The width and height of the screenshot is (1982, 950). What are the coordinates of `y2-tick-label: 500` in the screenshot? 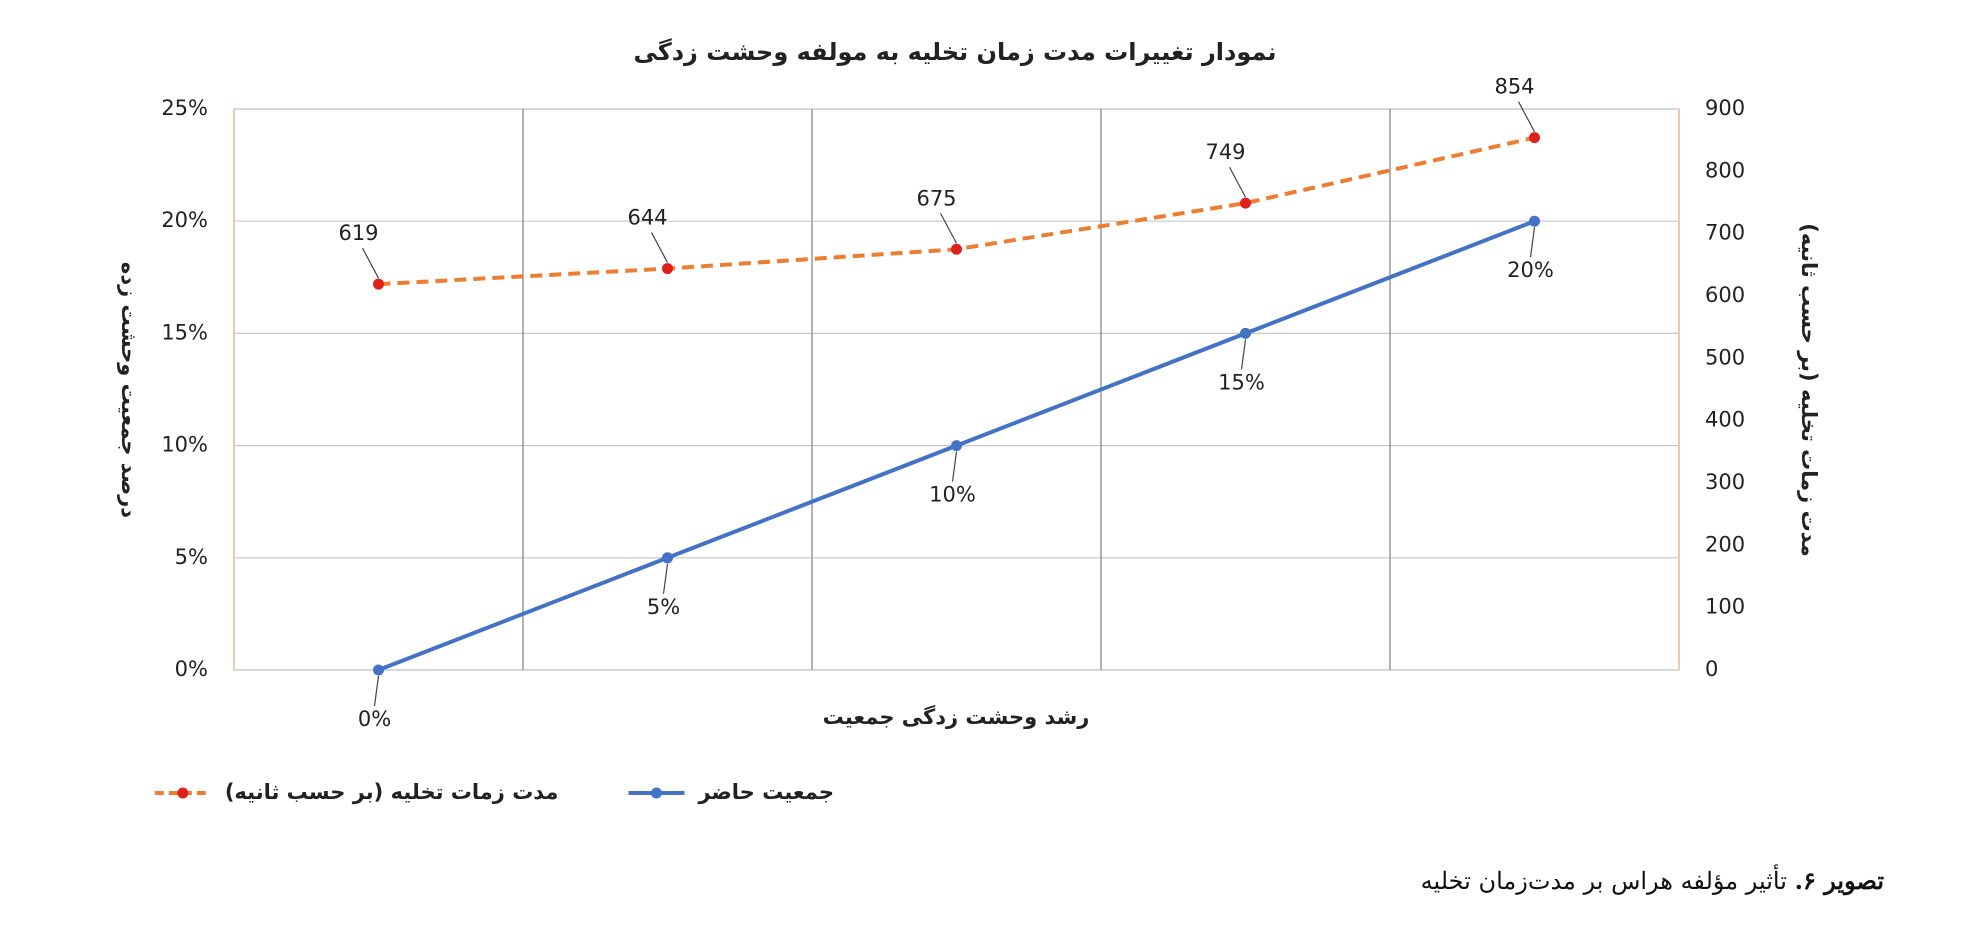 It's located at (1725, 357).